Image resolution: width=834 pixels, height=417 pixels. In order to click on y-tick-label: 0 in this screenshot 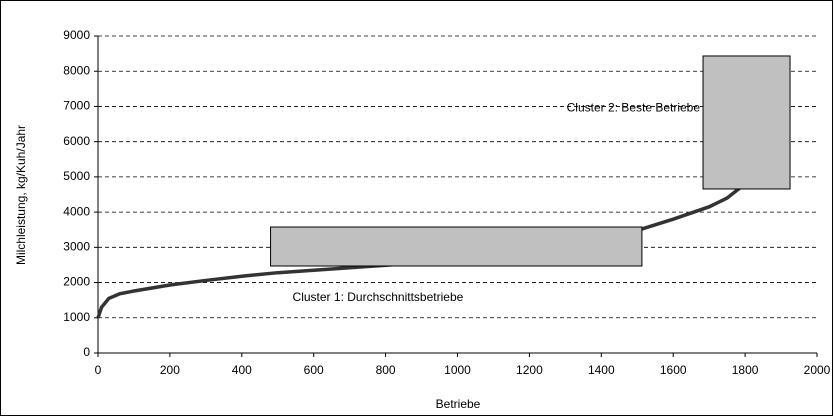, I will do `click(86, 352)`.